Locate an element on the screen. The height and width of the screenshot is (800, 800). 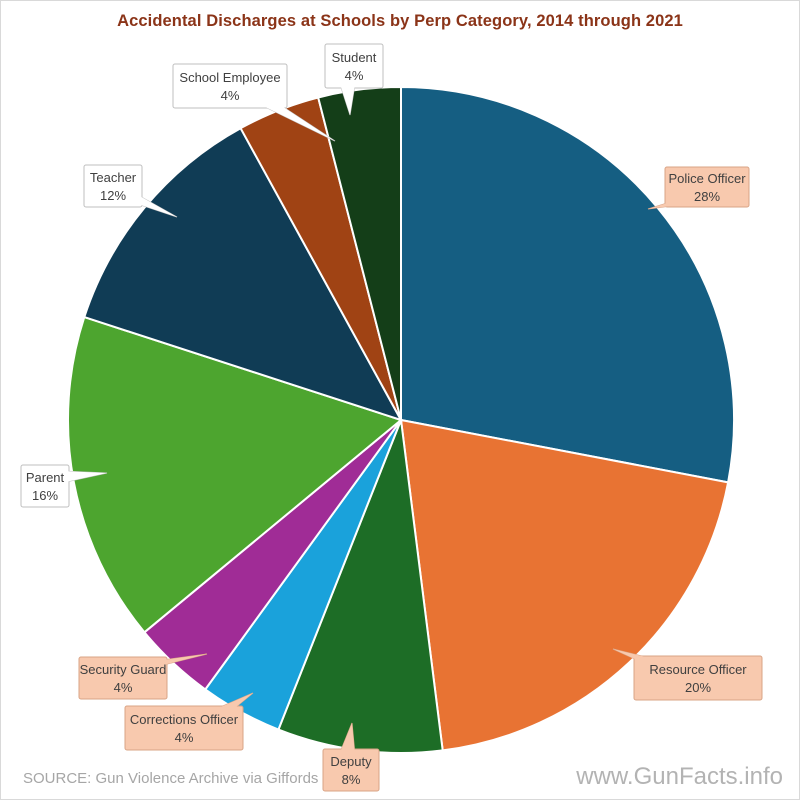
callout-category-label: School Employee is located at coordinates (229, 77).